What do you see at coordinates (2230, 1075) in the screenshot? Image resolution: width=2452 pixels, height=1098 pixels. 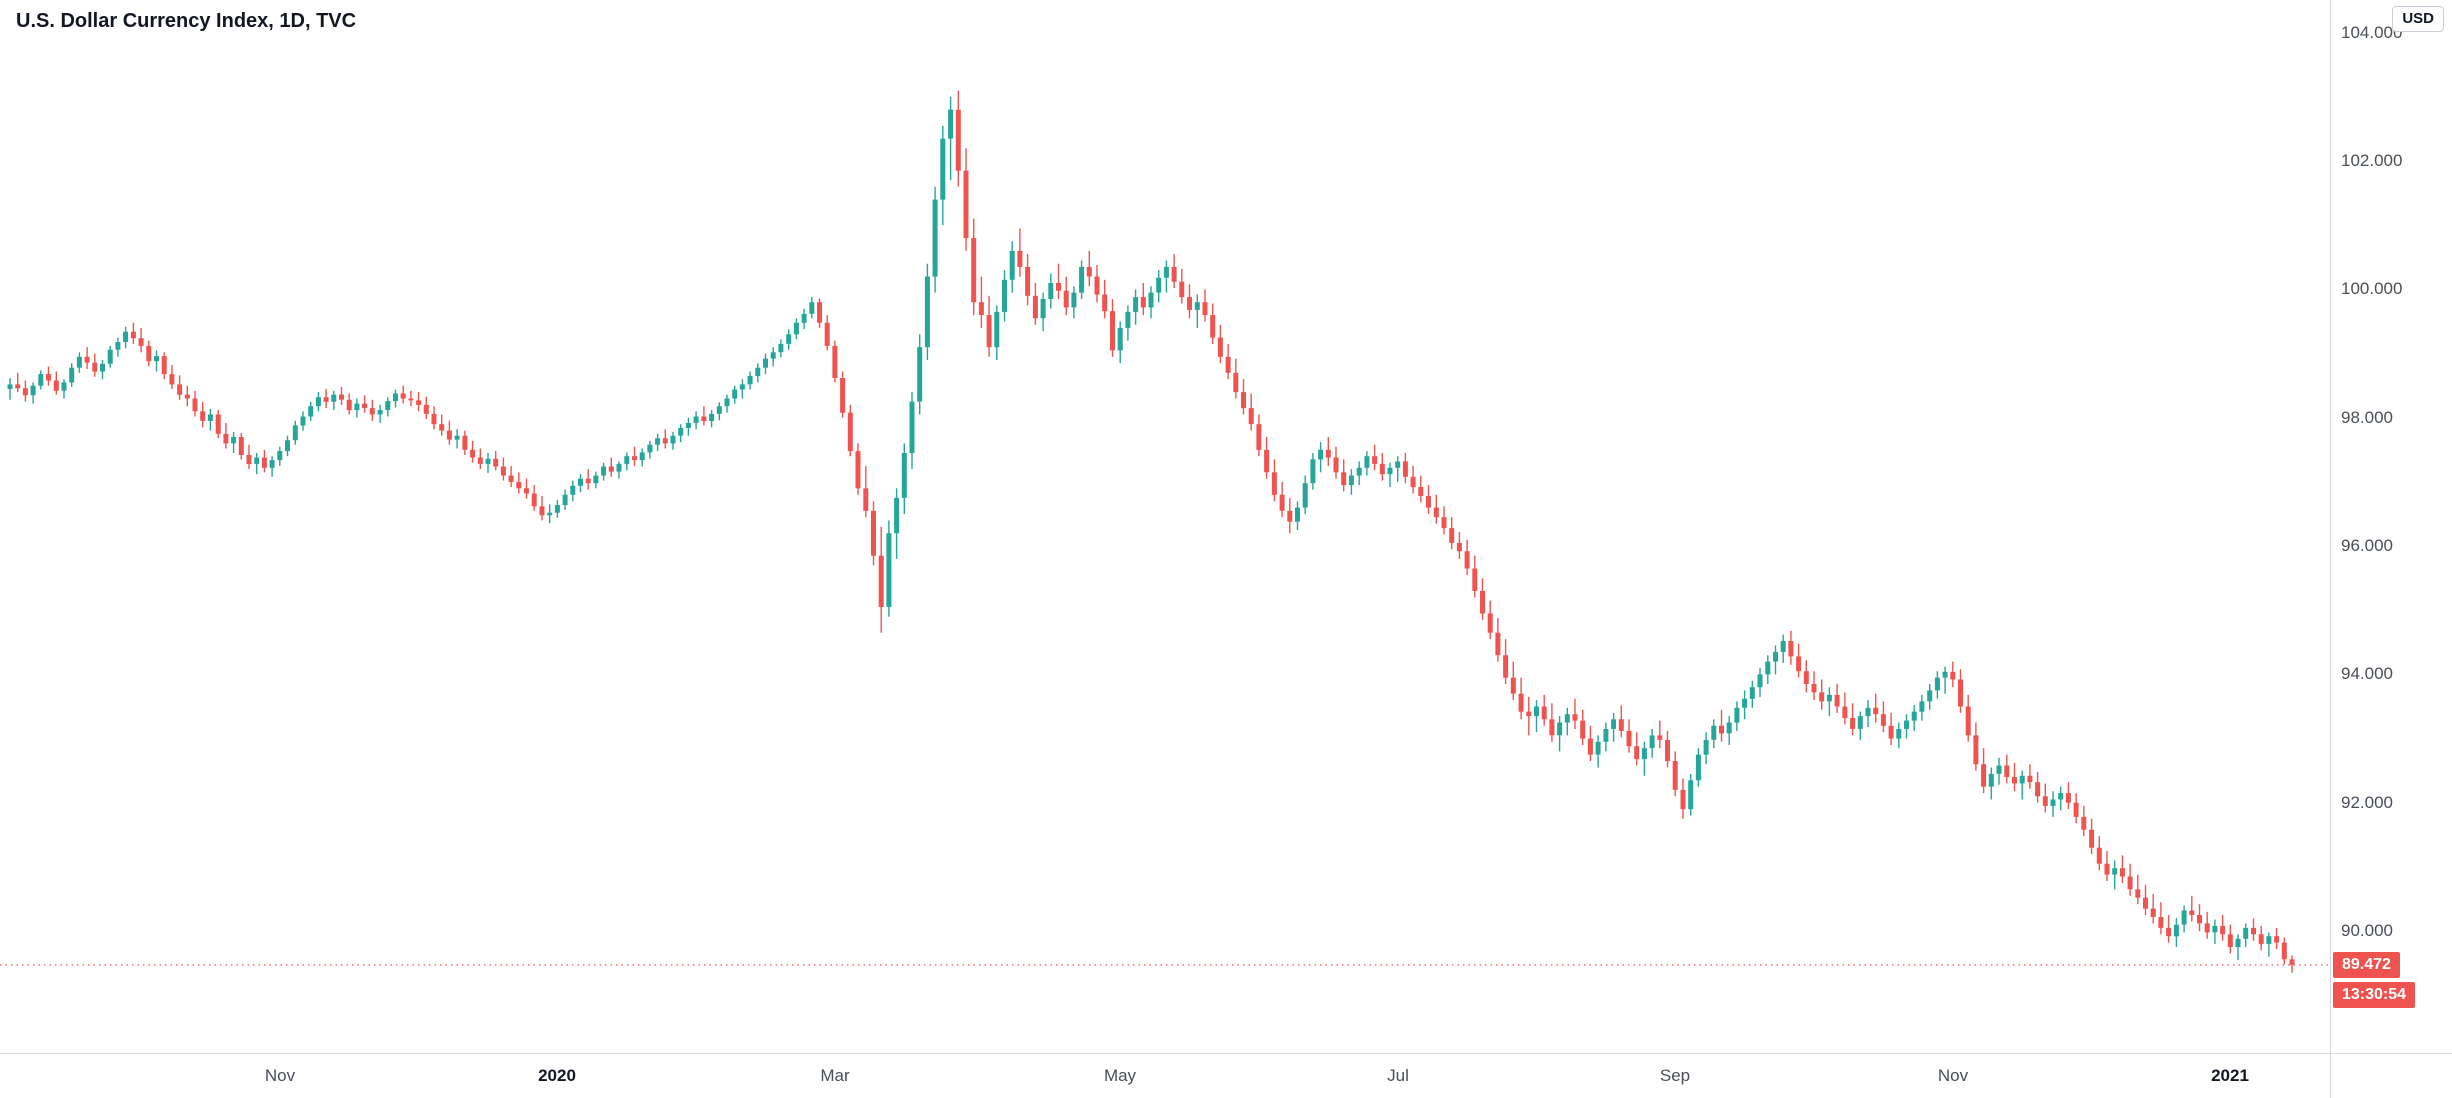 I see `time-tick-label: 2021` at bounding box center [2230, 1075].